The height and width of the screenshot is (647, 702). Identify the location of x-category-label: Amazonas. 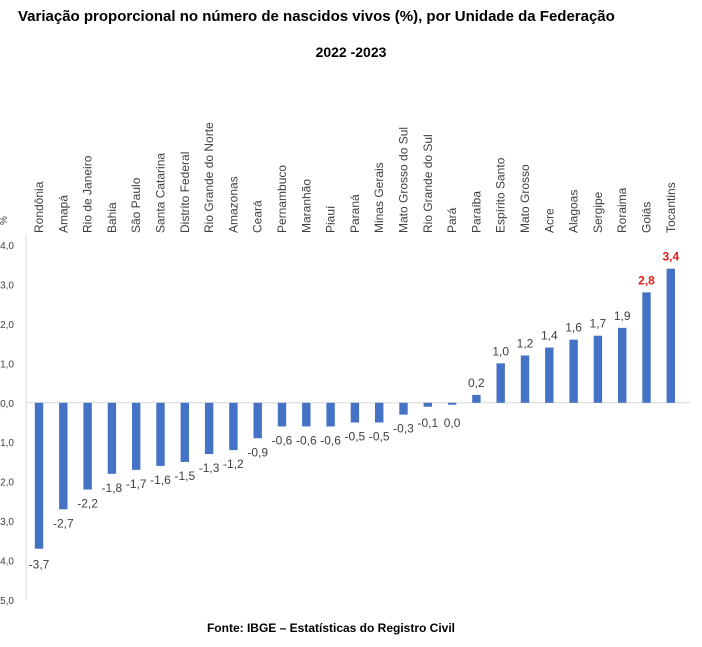
(233, 204).